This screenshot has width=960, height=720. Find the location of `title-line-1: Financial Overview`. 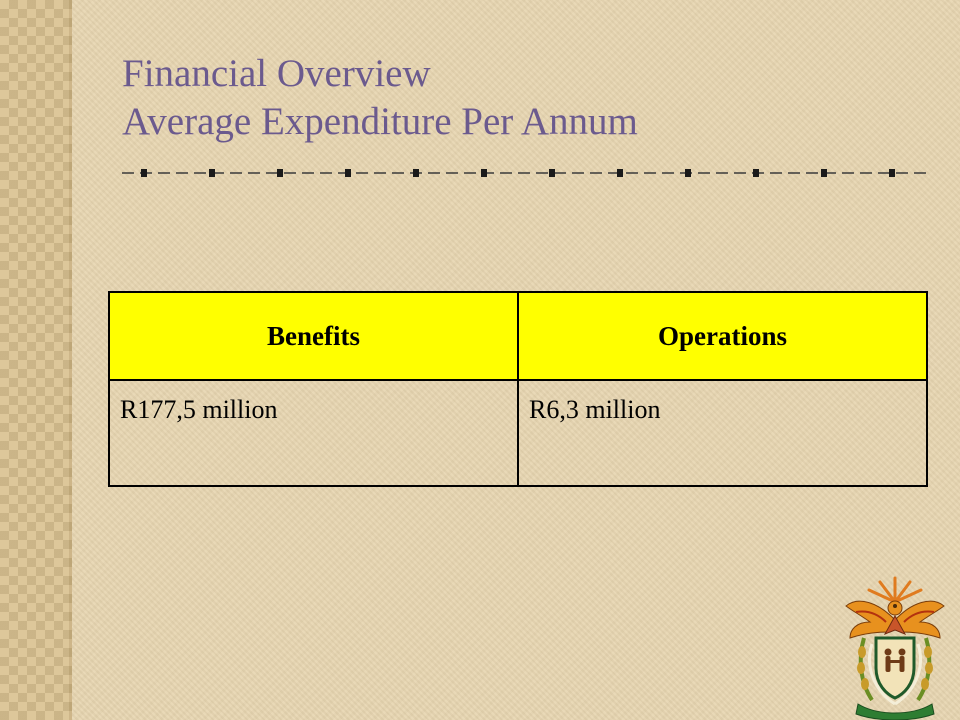

title-line-1: Financial Overview is located at coordinates (276, 73).